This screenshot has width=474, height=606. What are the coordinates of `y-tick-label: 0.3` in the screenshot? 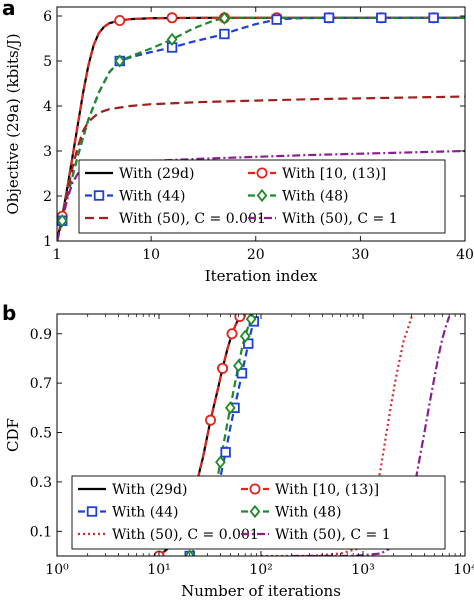 It's located at (41, 483).